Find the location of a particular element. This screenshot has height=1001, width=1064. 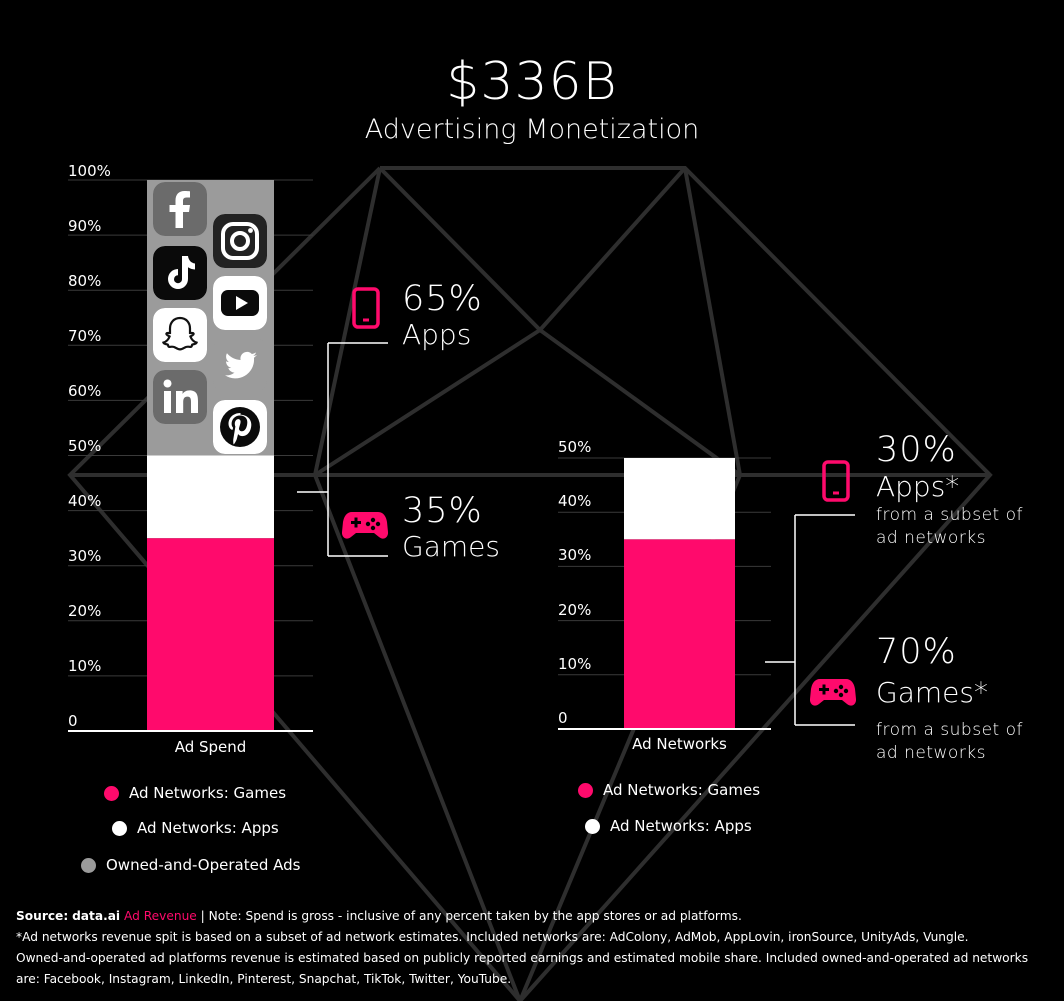

source-name: data.ai is located at coordinates (96, 916).